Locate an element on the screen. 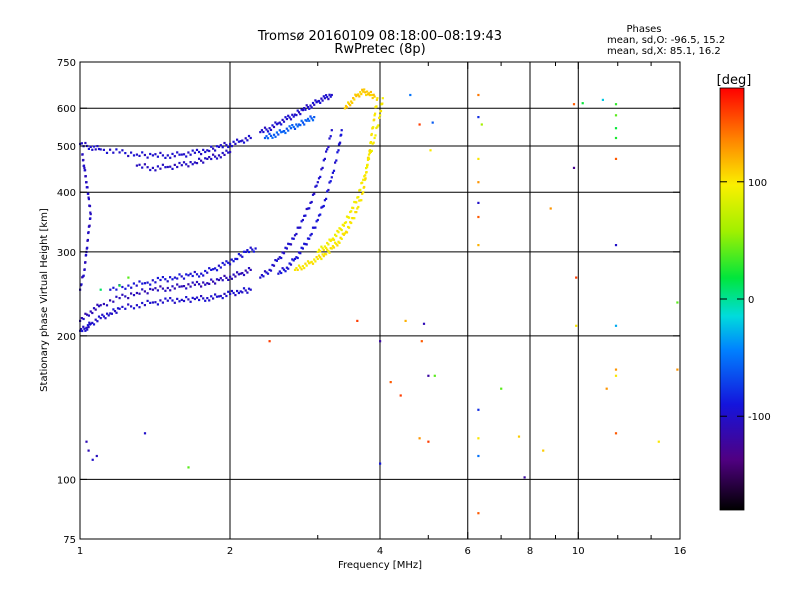  colorbar-ticks: 100 0 -100 is located at coordinates (745, 300).